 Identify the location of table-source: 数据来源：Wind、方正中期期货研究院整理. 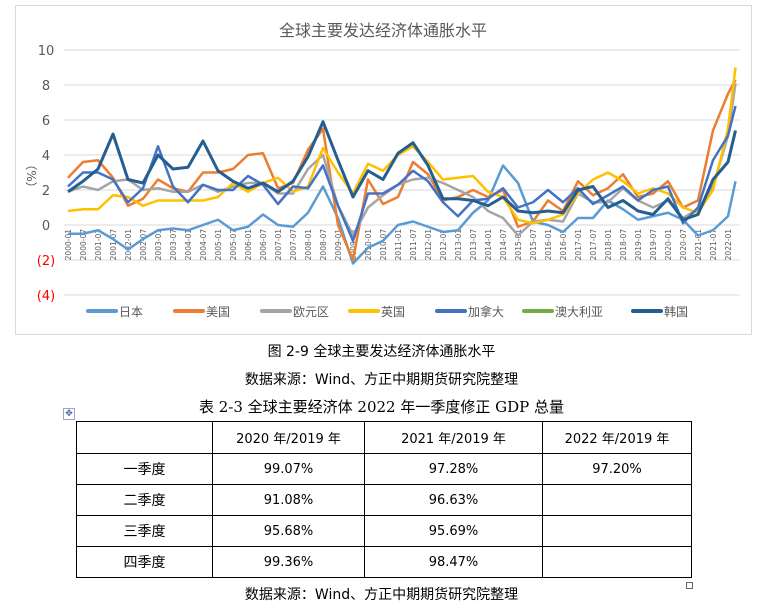
(381, 595).